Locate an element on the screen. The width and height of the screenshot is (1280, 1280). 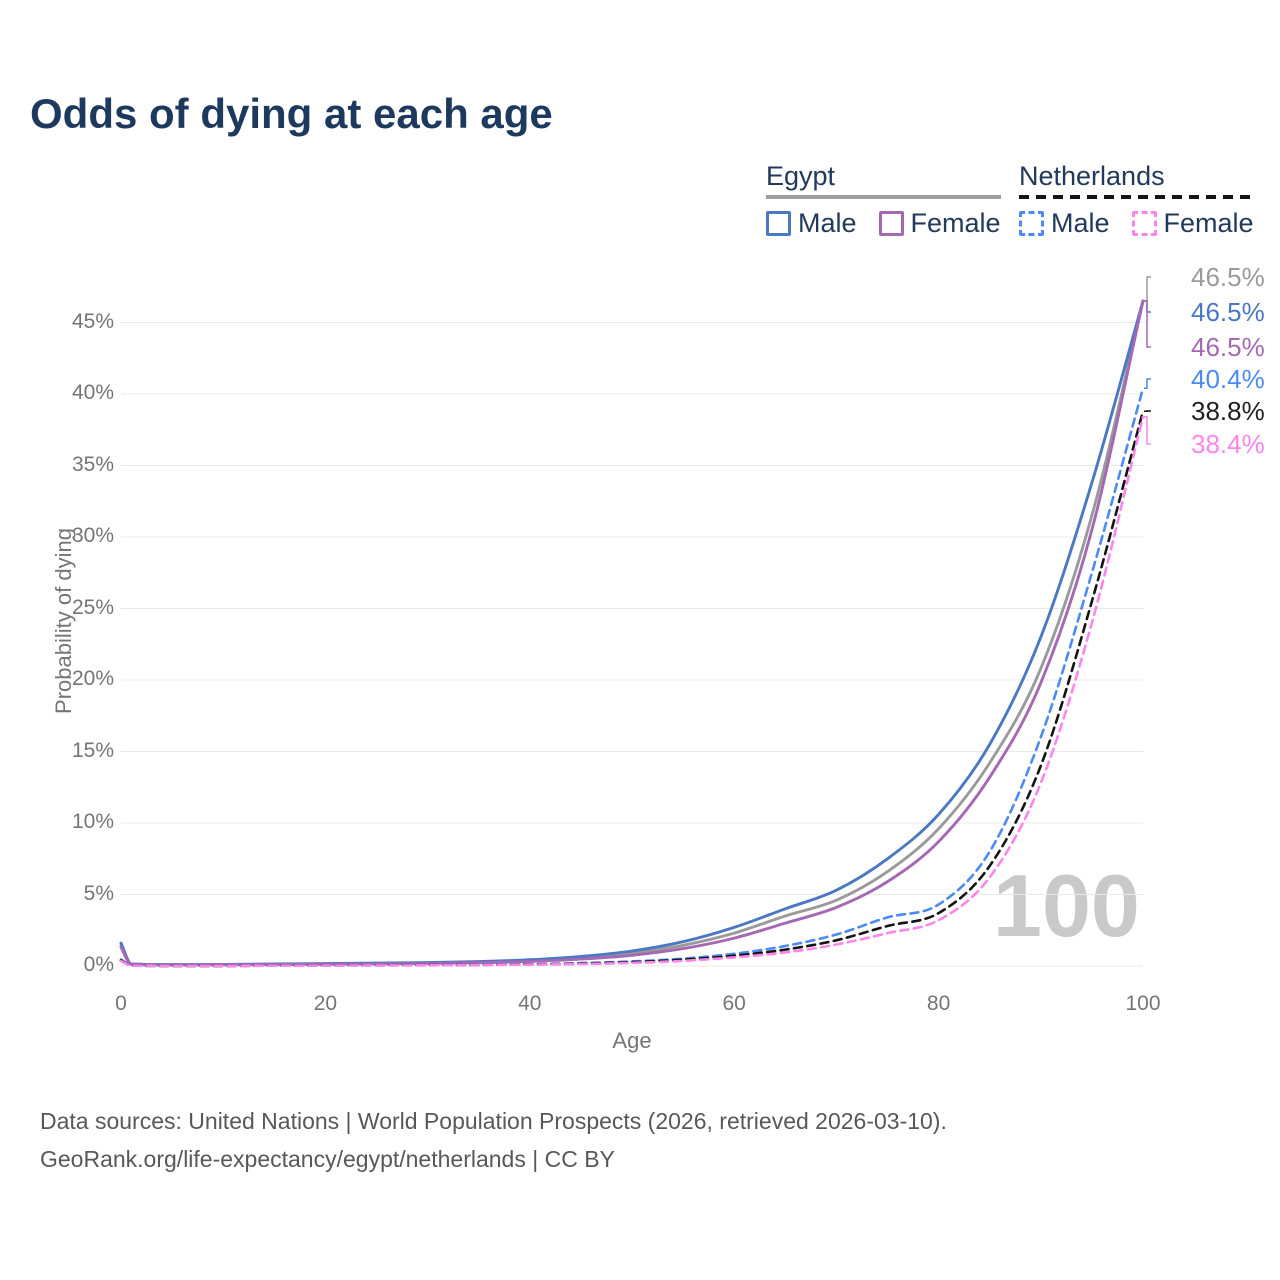
egypt-female-swatch-icon is located at coordinates (891, 223).